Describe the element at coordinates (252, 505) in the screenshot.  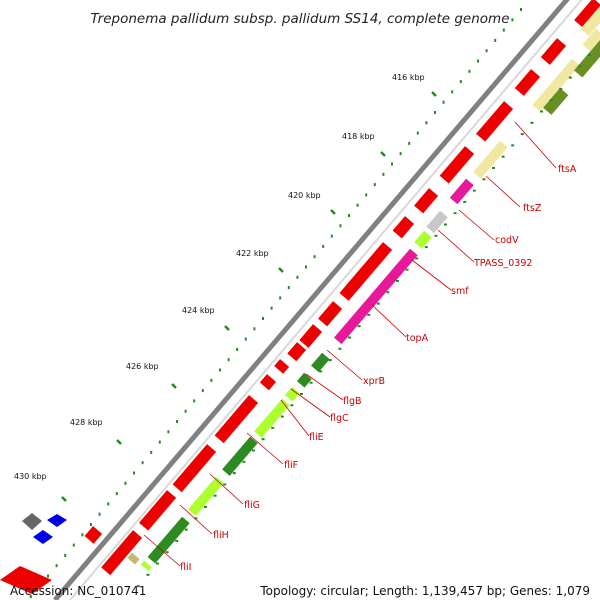
I see `gene-label-flig: fliG` at that location.